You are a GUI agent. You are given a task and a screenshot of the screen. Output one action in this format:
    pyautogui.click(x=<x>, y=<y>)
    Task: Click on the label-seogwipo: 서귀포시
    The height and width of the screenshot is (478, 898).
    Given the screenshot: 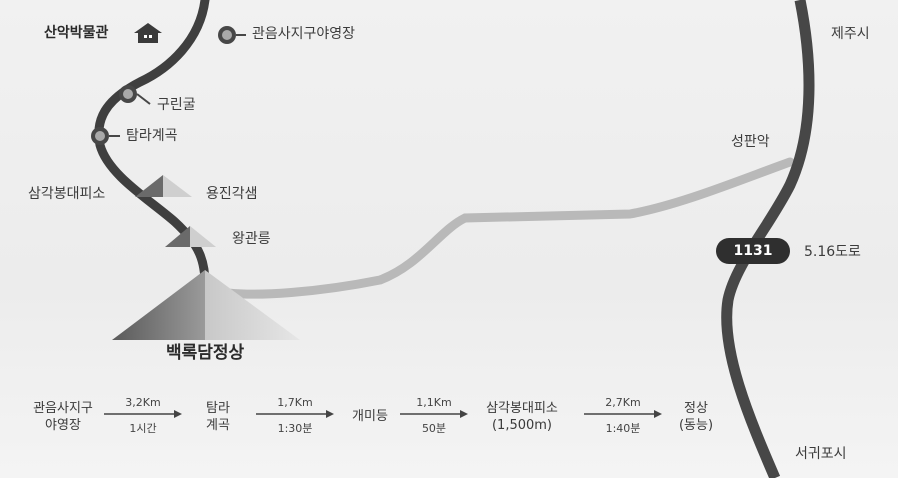 What is the action you would take?
    pyautogui.click(x=821, y=454)
    